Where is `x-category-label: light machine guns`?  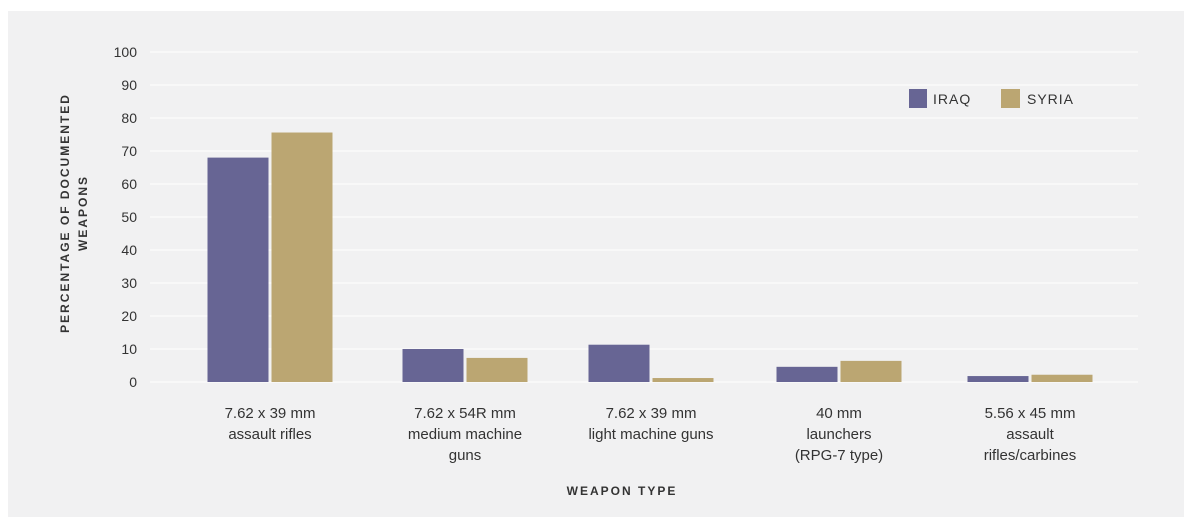
x-category-label: light machine guns is located at coordinates (650, 434).